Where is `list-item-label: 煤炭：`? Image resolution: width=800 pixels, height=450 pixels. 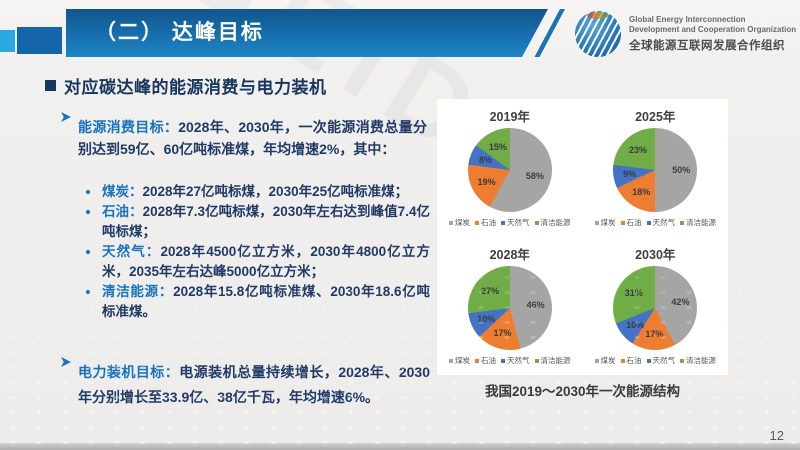 list-item-label: 煤炭： is located at coordinates (122, 191).